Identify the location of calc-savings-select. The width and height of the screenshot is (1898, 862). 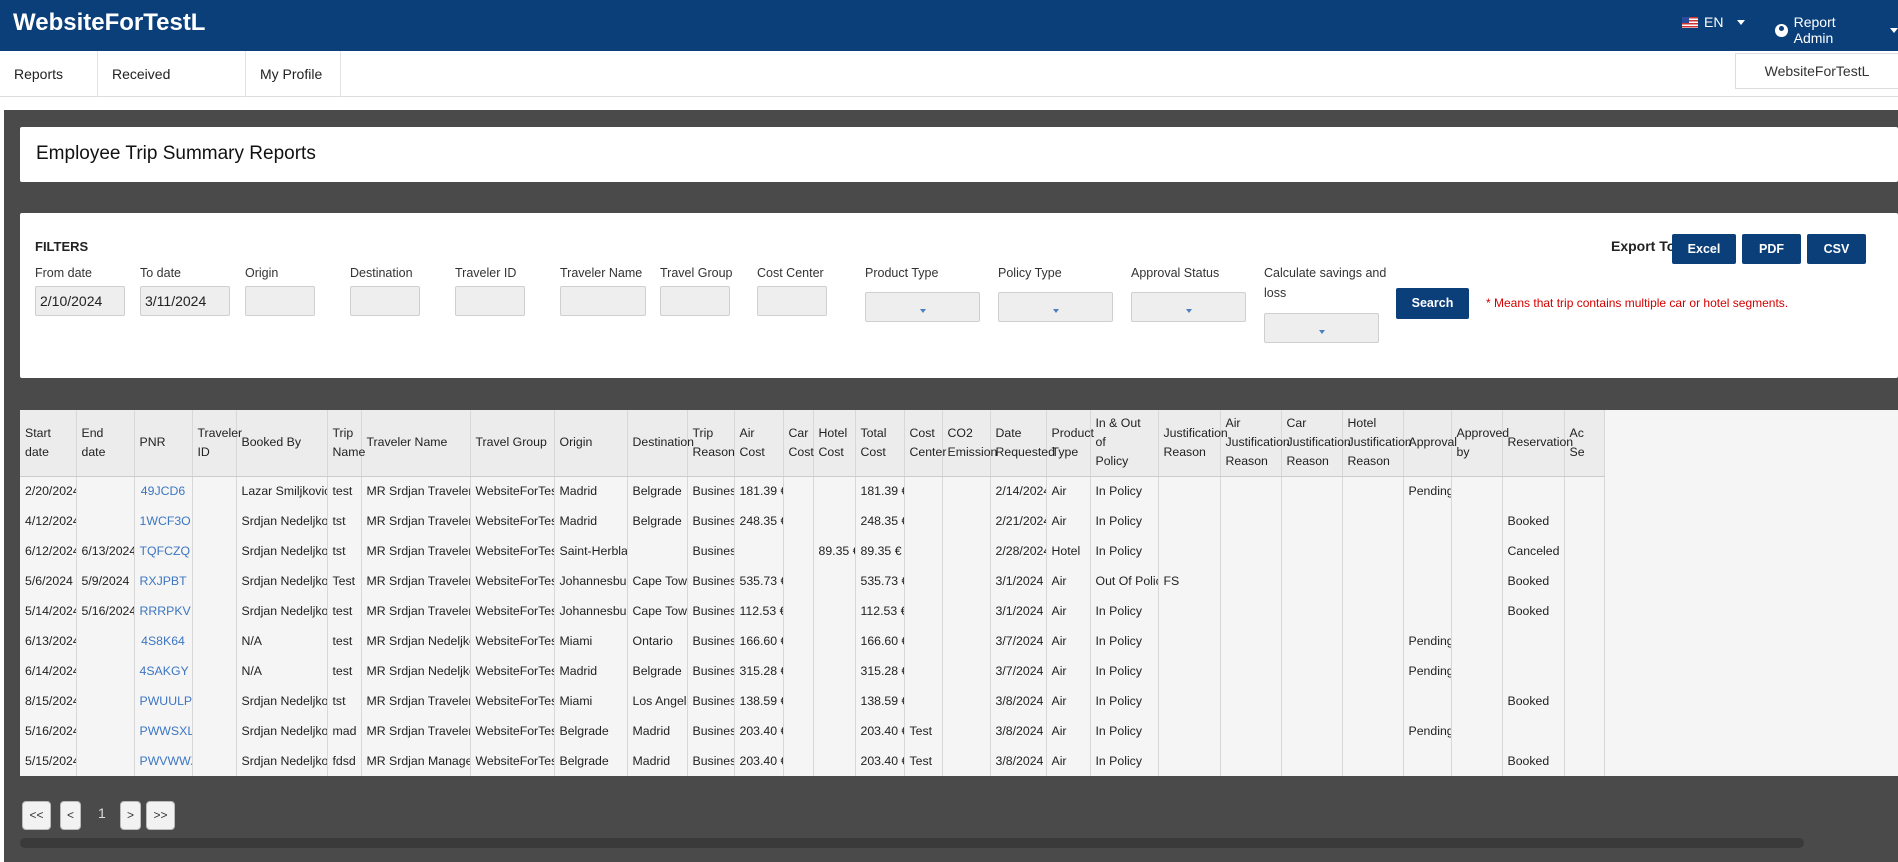
(1321, 328).